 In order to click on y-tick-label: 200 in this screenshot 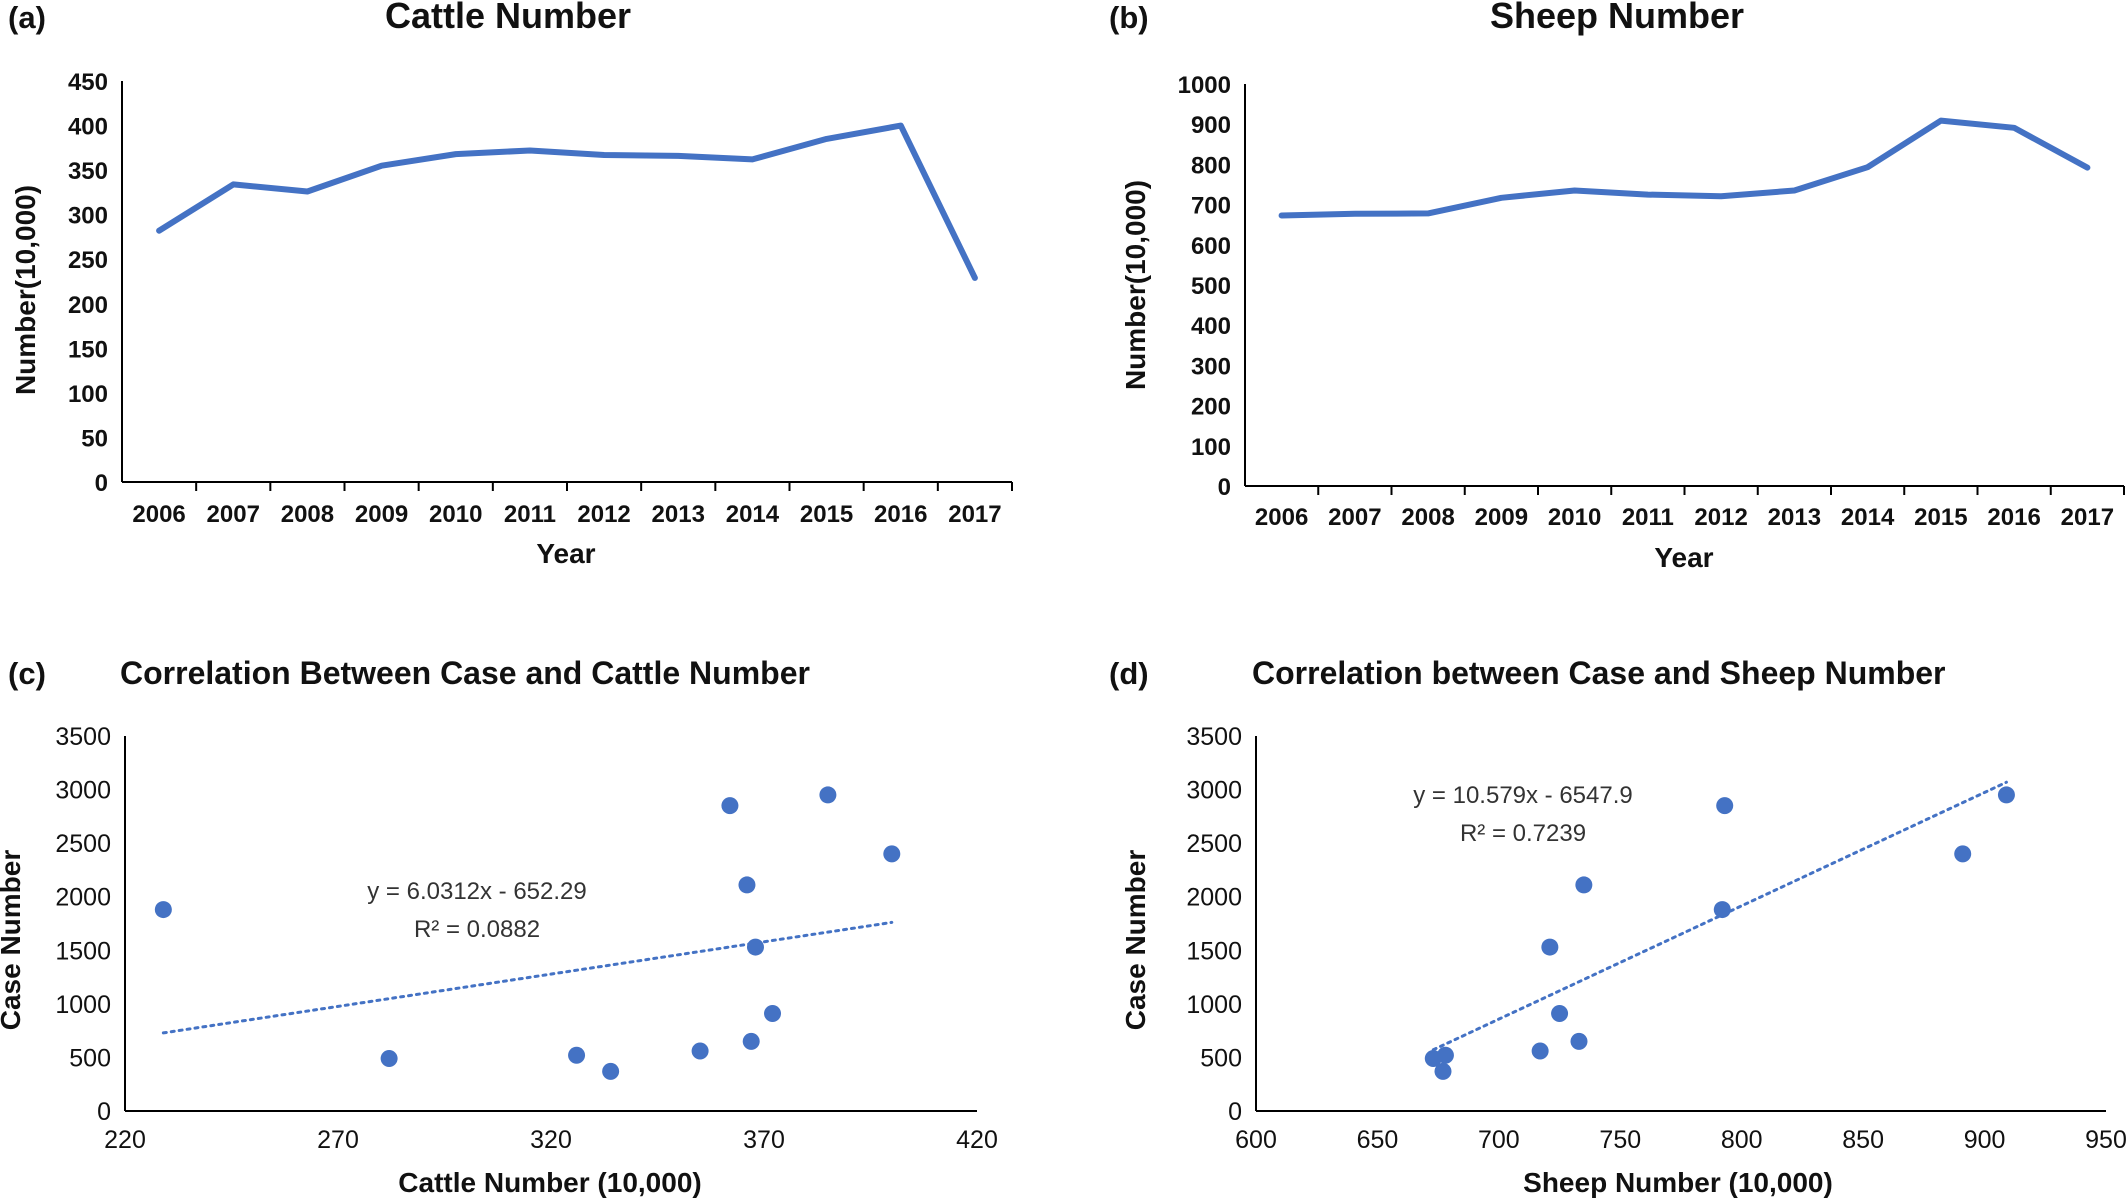, I will do `click(88, 305)`.